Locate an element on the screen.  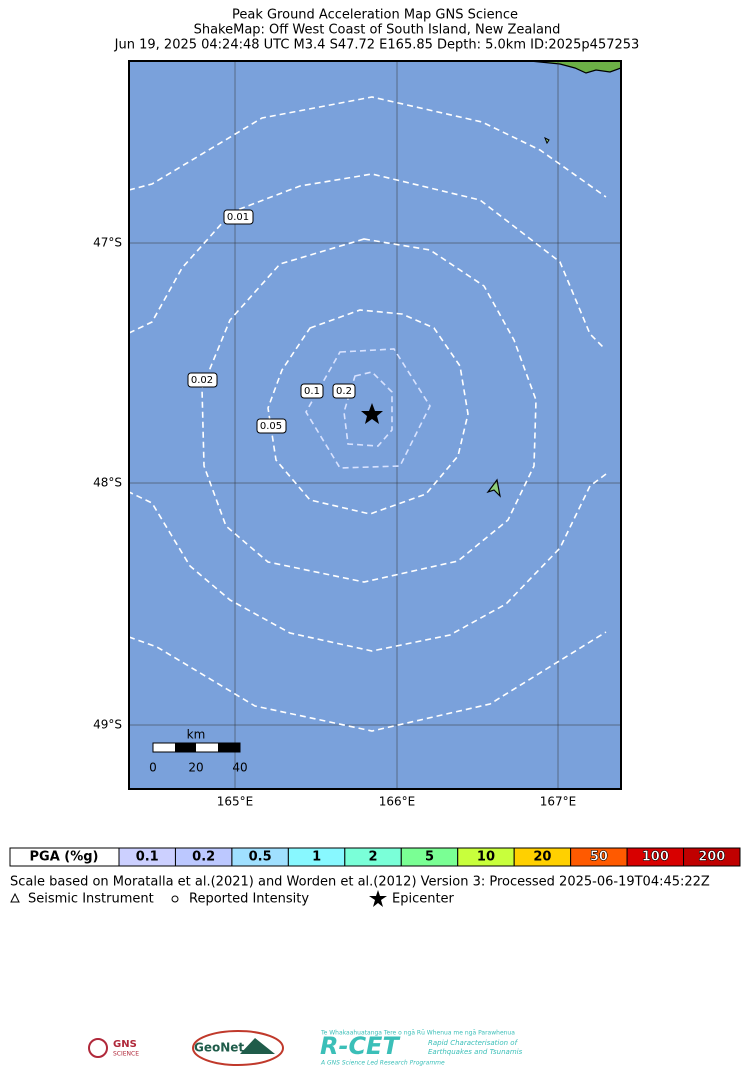
epicenter-symbol is located at coordinates (378, 898).